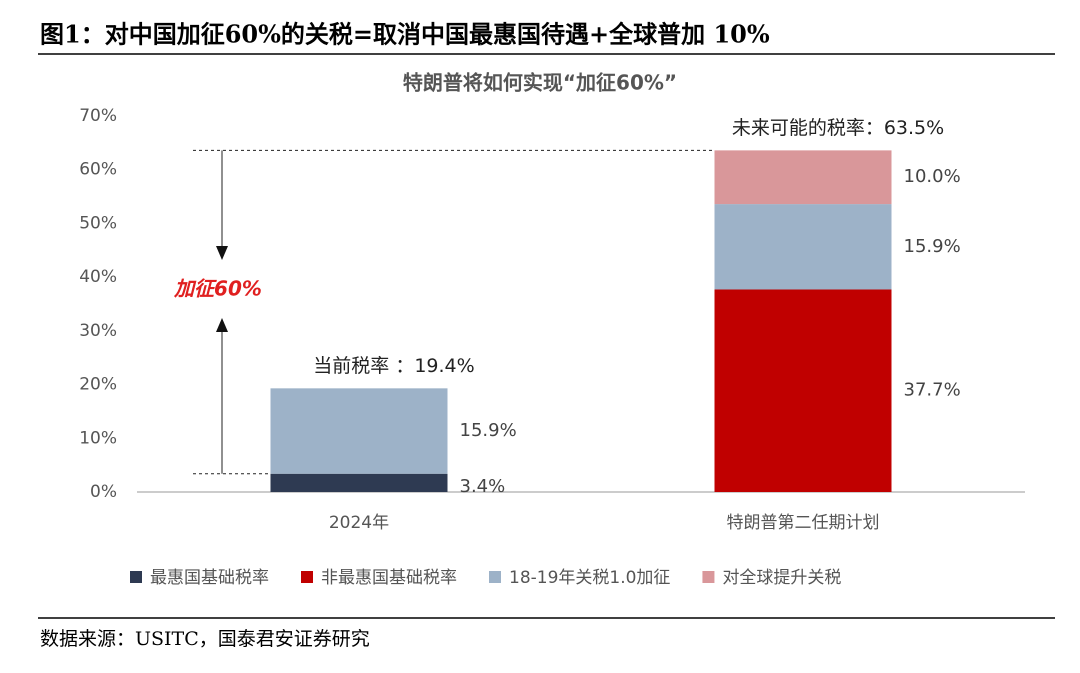 The height and width of the screenshot is (673, 1080). I want to click on y-tick-label: 10%, so click(98, 438).